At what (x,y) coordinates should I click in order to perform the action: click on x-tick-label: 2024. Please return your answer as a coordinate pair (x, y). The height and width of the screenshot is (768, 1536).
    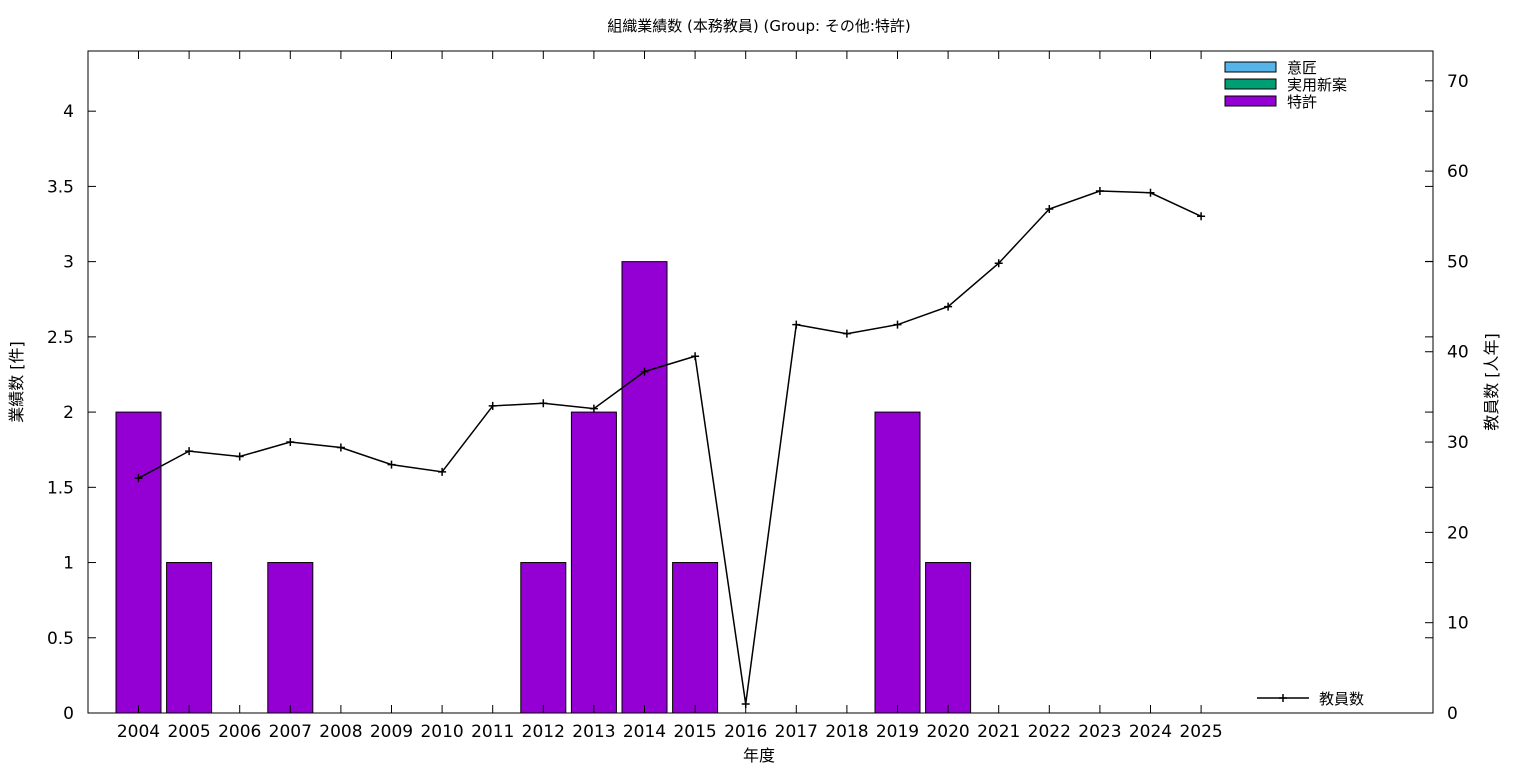
    Looking at the image, I should click on (1150, 732).